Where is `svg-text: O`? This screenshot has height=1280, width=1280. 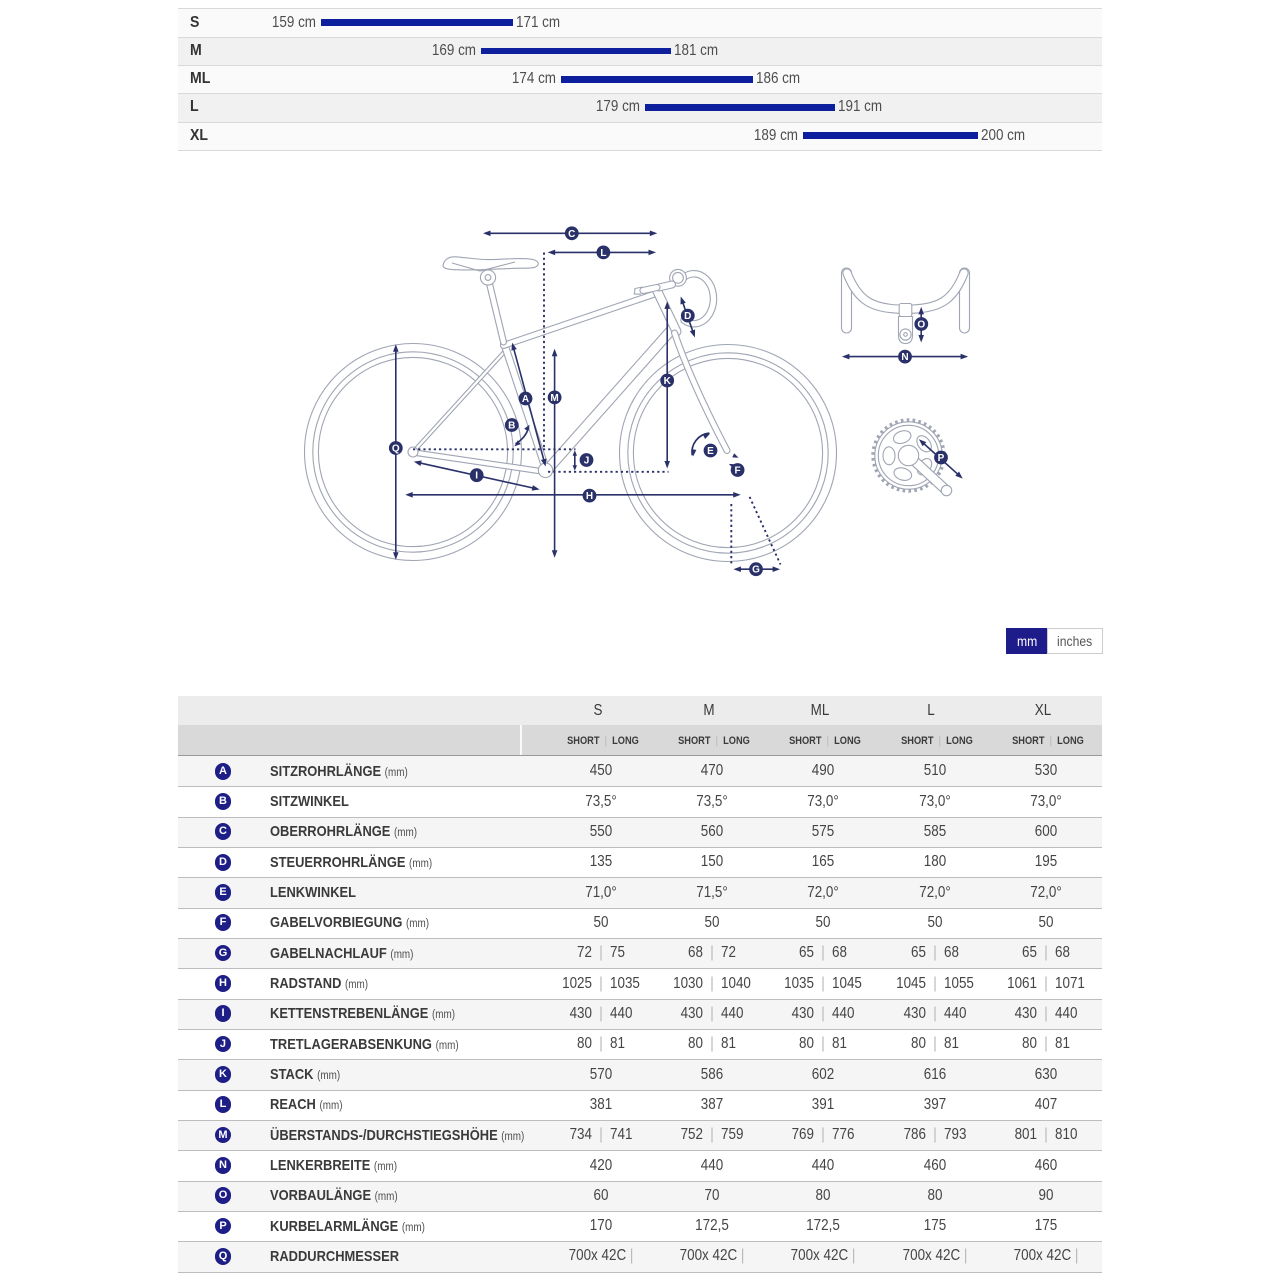 svg-text: O is located at coordinates (921, 325).